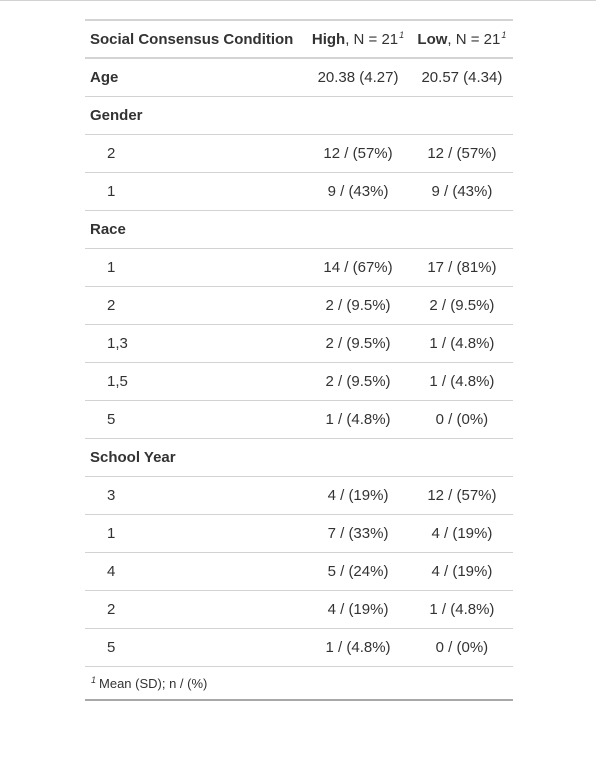  I want to click on cell-low: 2 / (9.5%), so click(461, 305).